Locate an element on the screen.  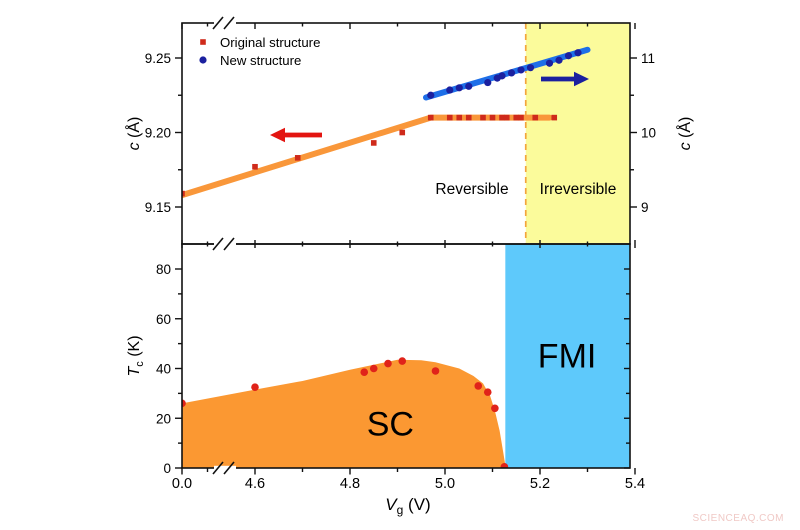
legend-marker-original is located at coordinates (203, 42).